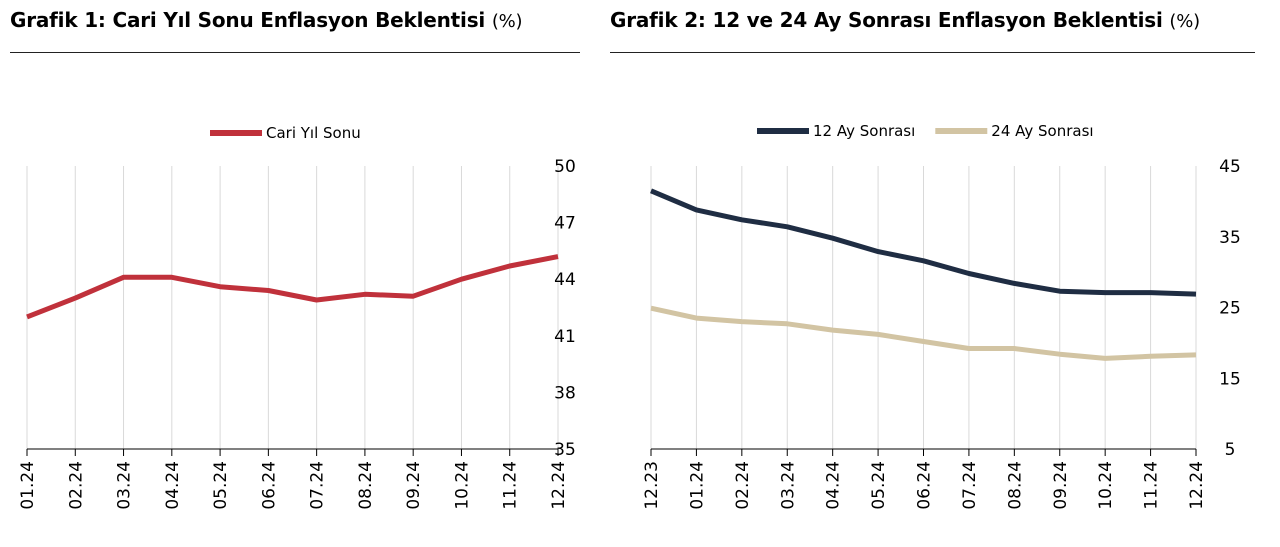 This screenshot has width=1280, height=547. What do you see at coordinates (1230, 167) in the screenshot?
I see `y-tick-label: 45` at bounding box center [1230, 167].